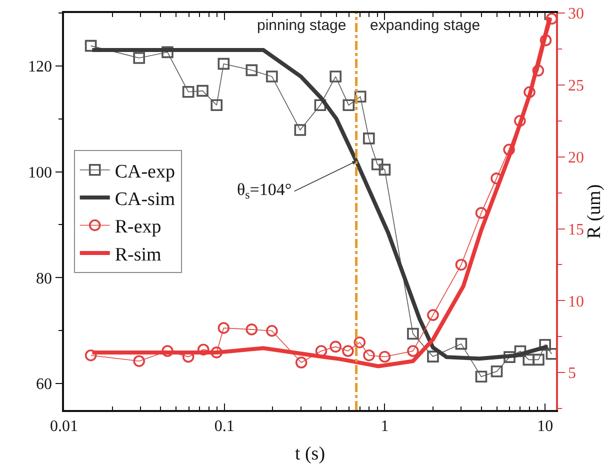  I want to click on x-tick-label: 1, so click(384, 426).